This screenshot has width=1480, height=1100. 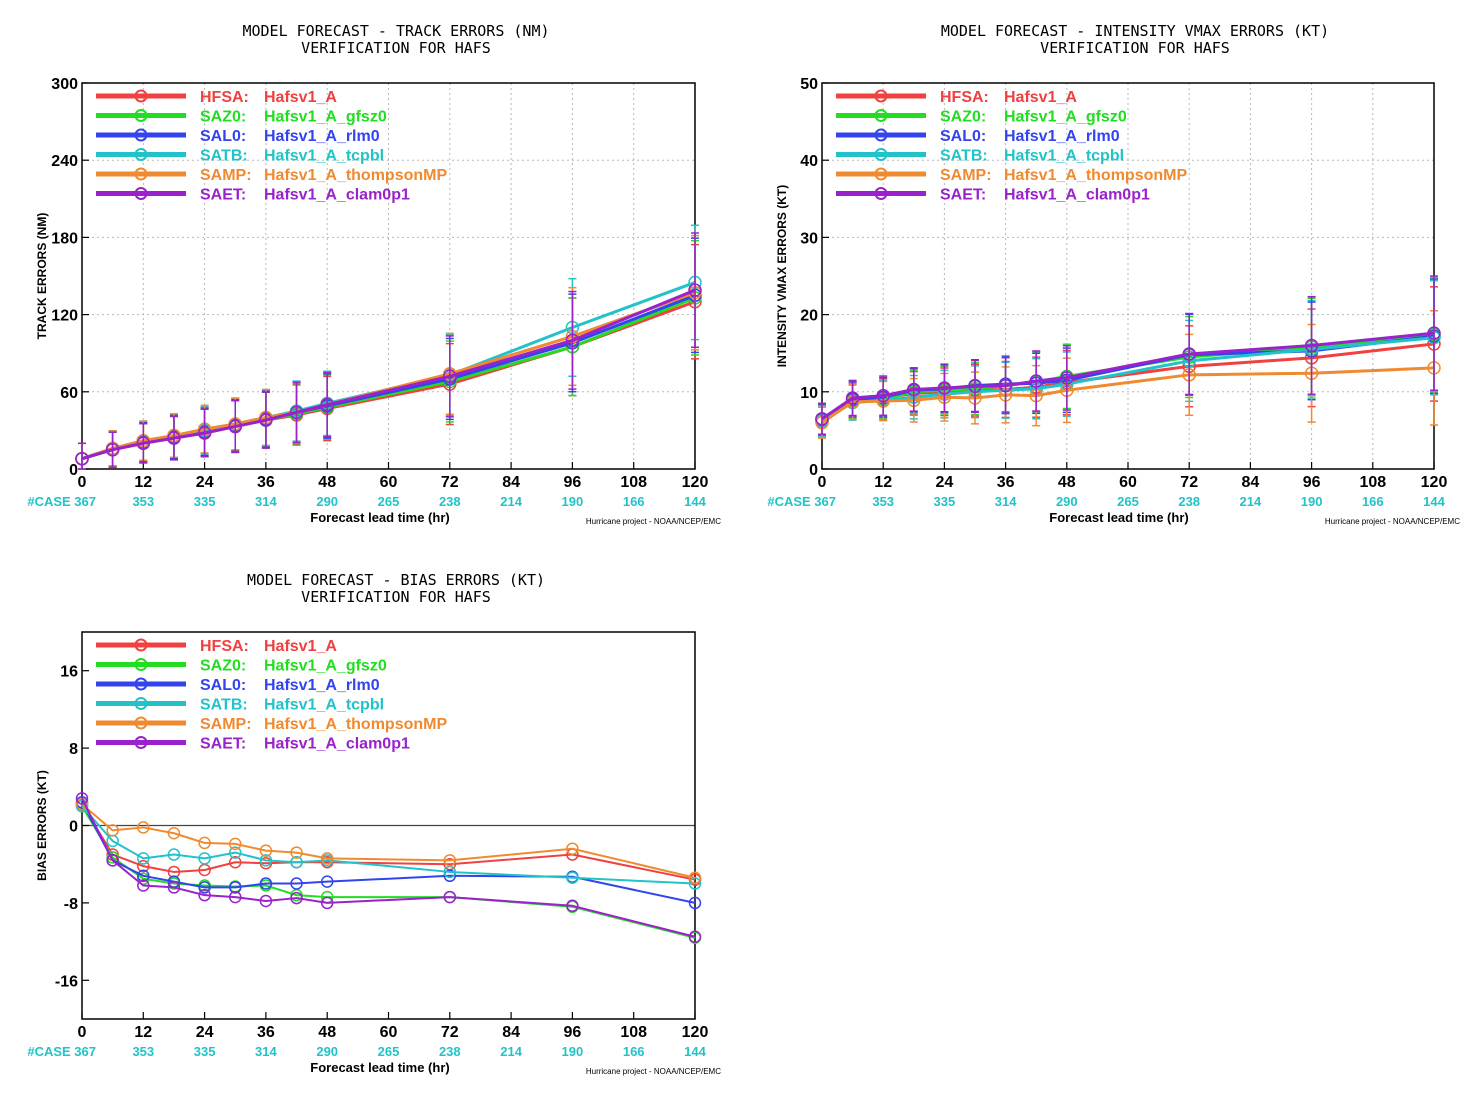 I want to click on legend-name: Hafsv1_A_tcpbl, so click(x=1064, y=156).